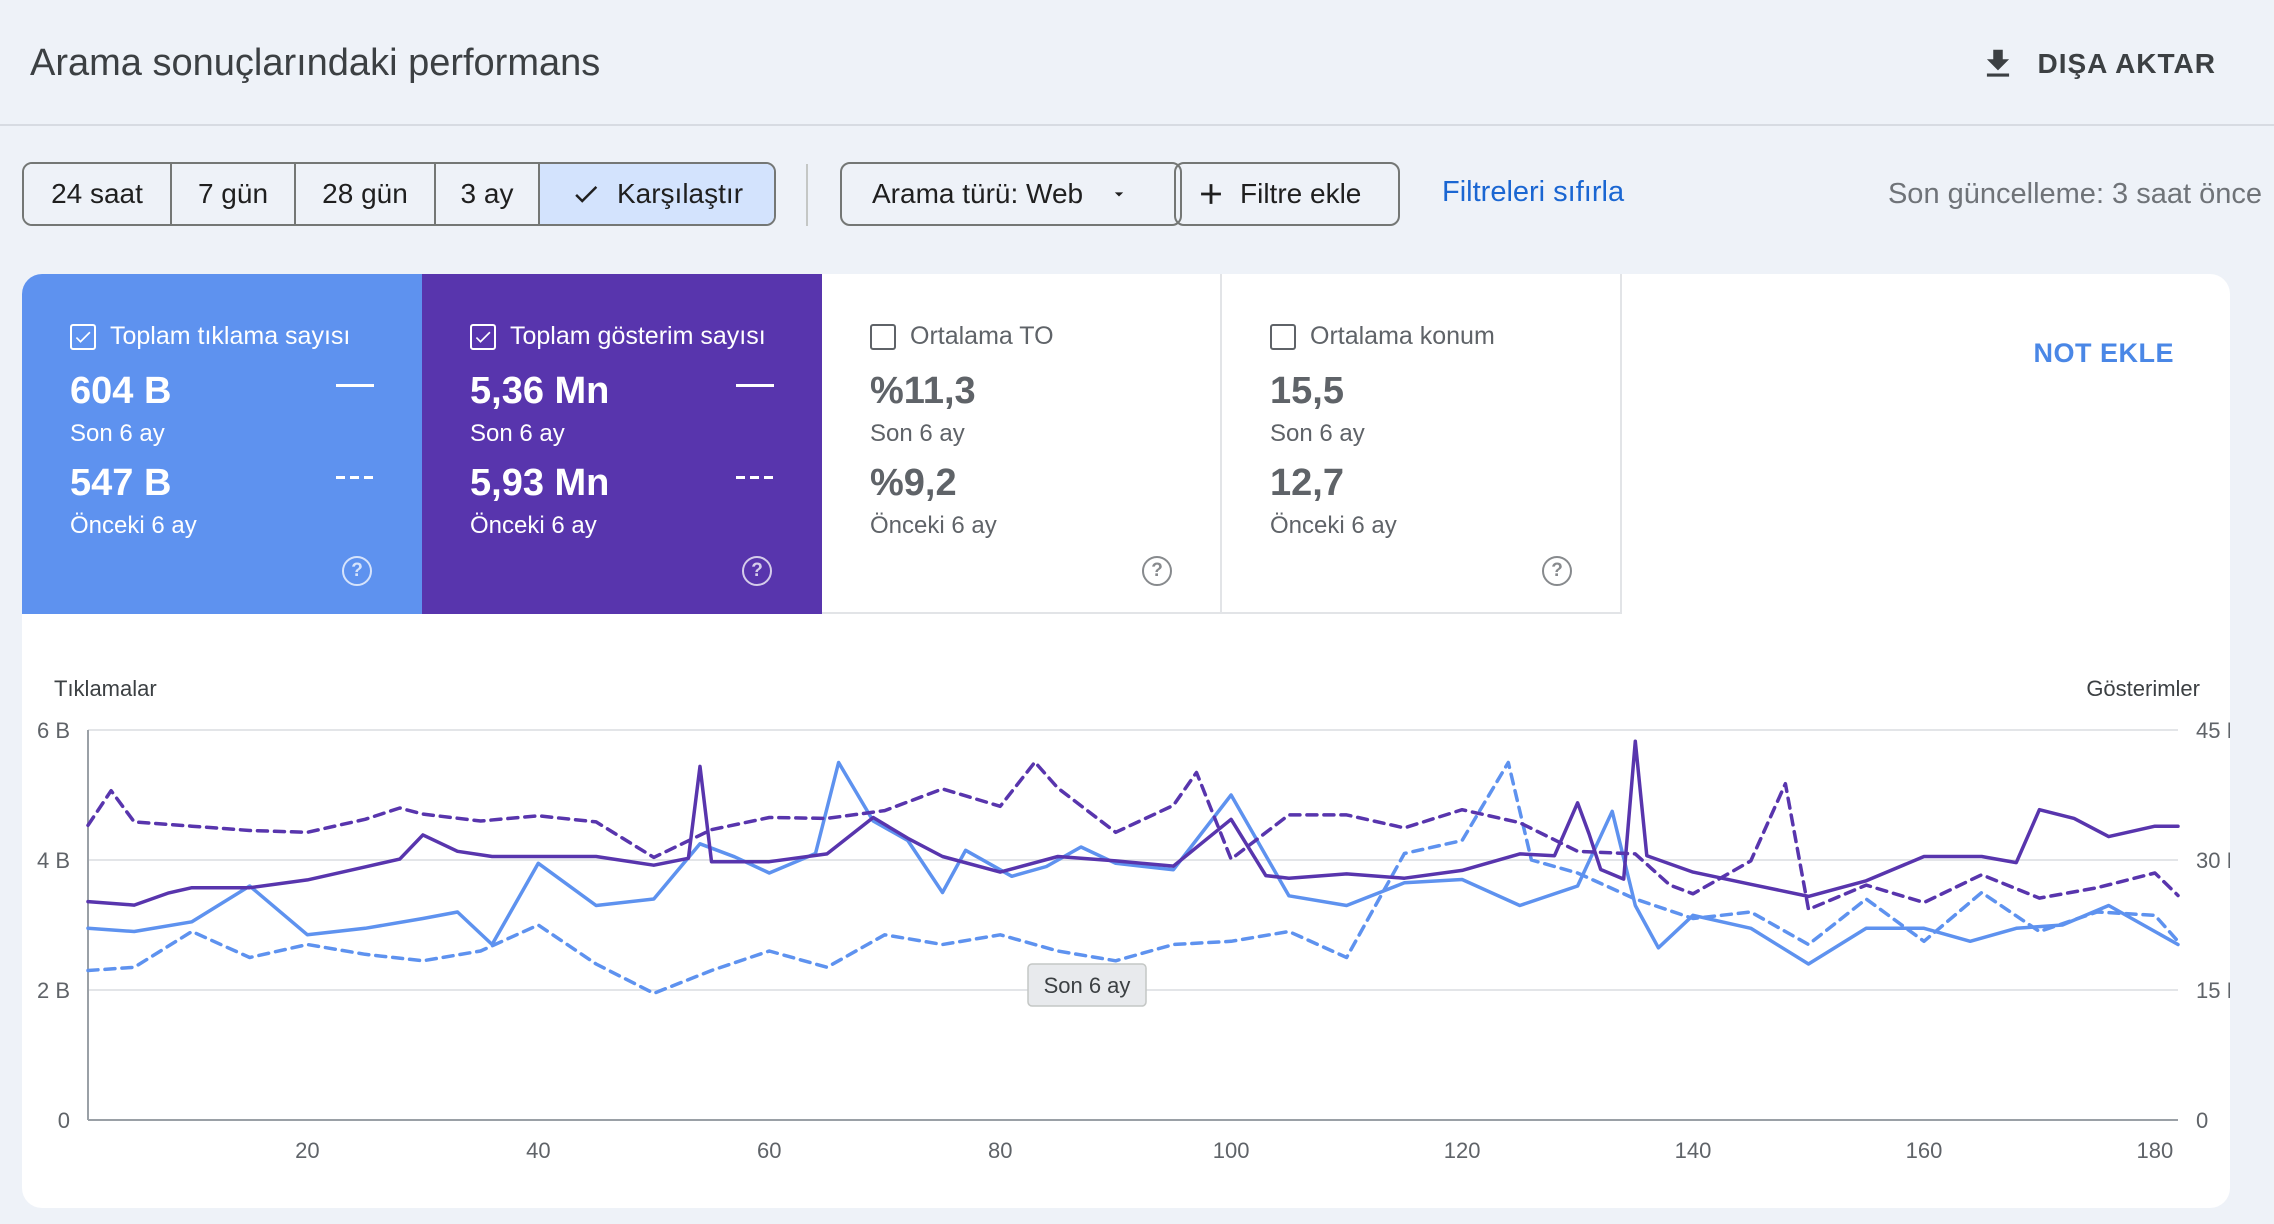  Describe the element at coordinates (1211, 194) in the screenshot. I see `plus-icon` at that location.